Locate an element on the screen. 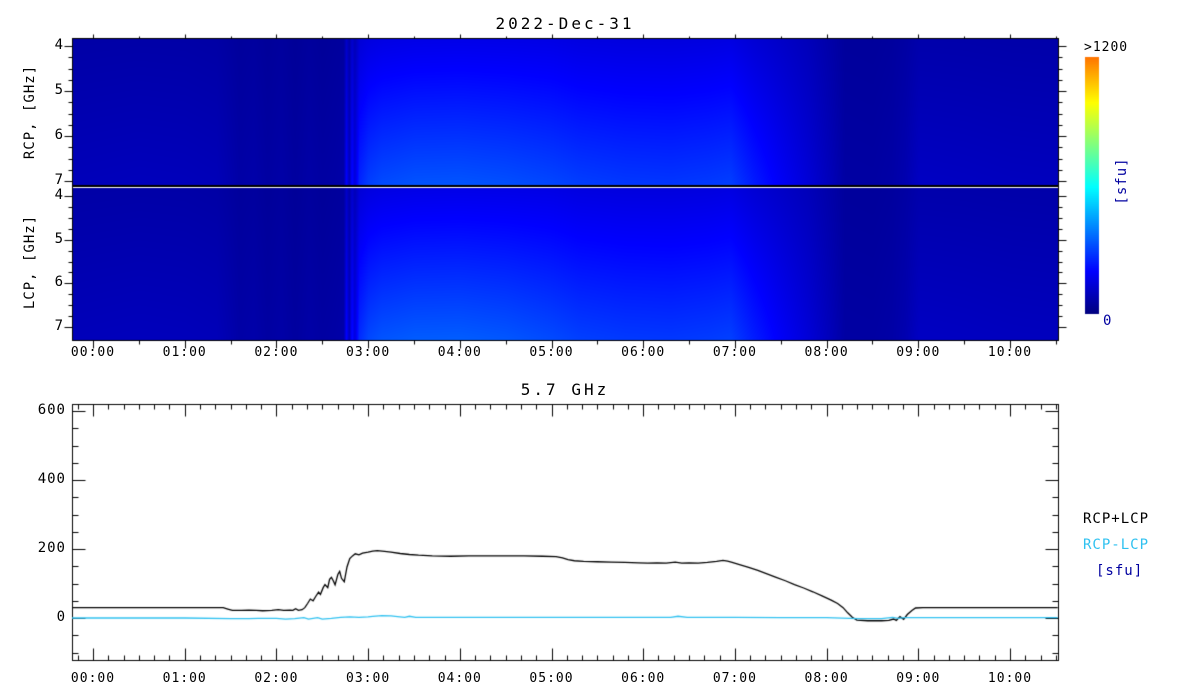 The height and width of the screenshot is (700, 1200). spectrogram-time-tick-label: 04:00 is located at coordinates (459, 352).